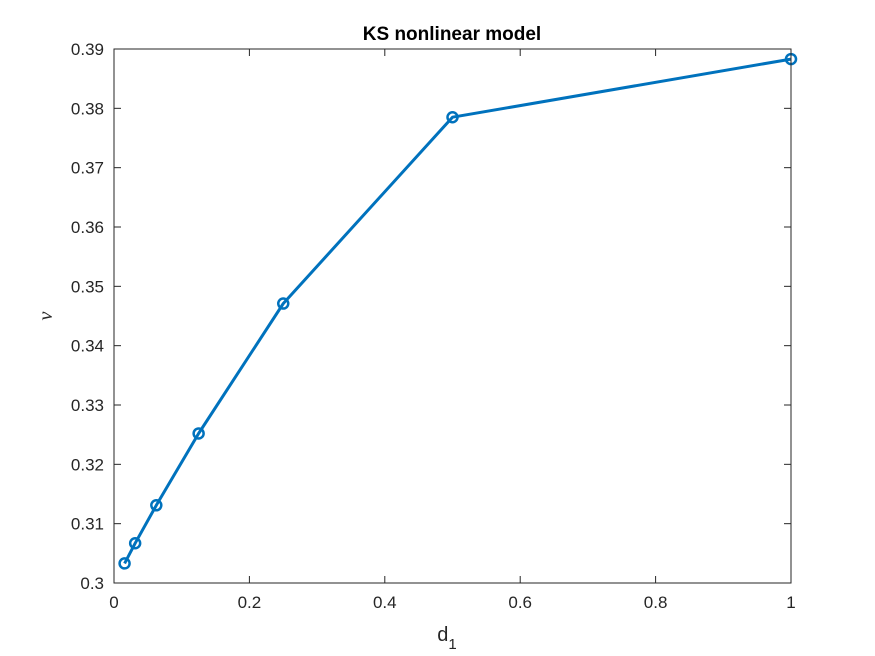  Describe the element at coordinates (87, 524) in the screenshot. I see `y-tick-label: 0.31` at that location.